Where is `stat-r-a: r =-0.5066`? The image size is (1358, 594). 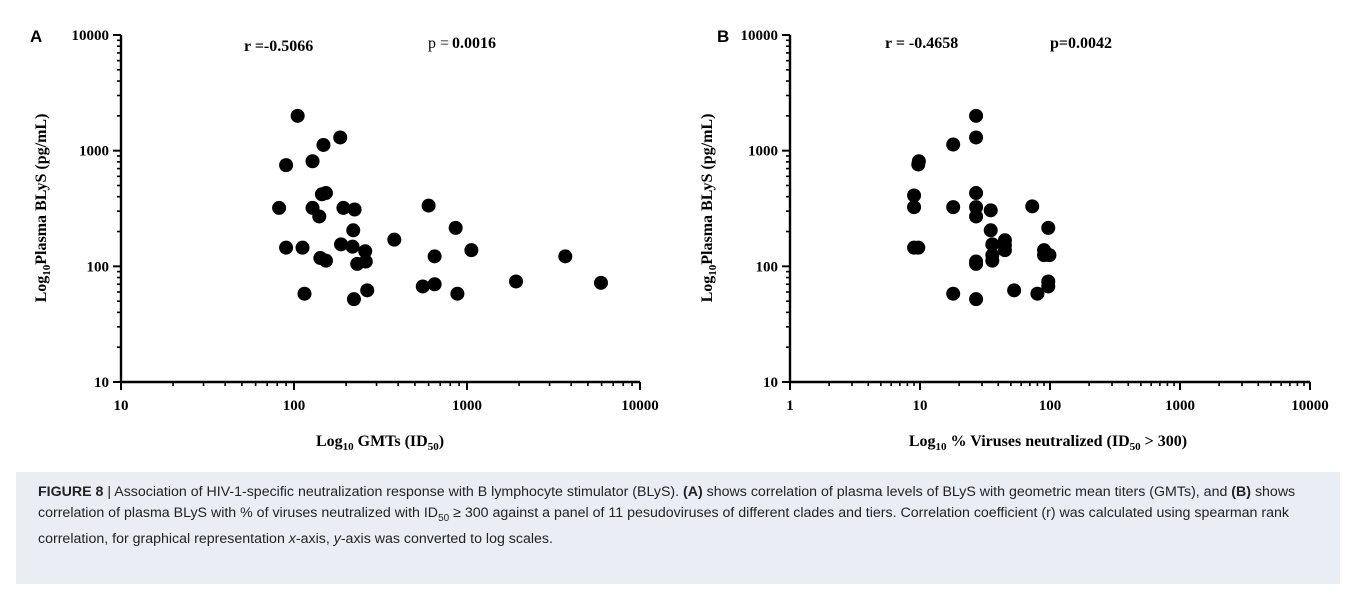 stat-r-a: r =-0.5066 is located at coordinates (278, 46).